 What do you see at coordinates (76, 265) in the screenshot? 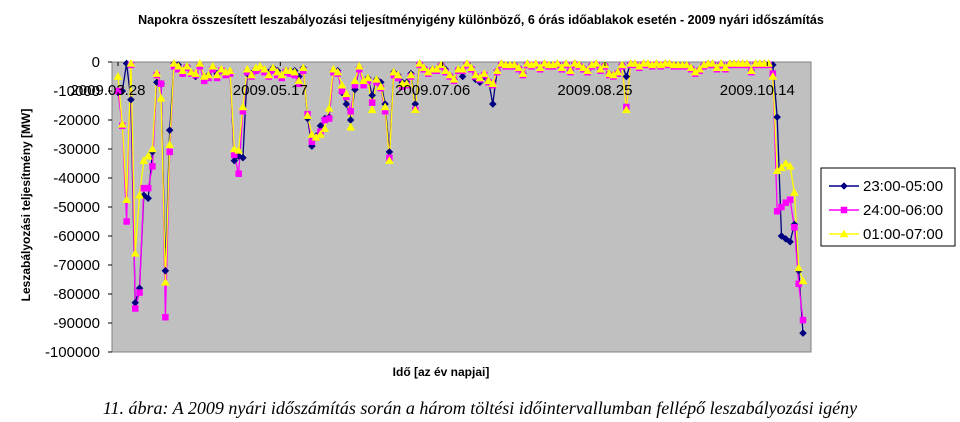
I see `y-tick-label: -70000` at bounding box center [76, 265].